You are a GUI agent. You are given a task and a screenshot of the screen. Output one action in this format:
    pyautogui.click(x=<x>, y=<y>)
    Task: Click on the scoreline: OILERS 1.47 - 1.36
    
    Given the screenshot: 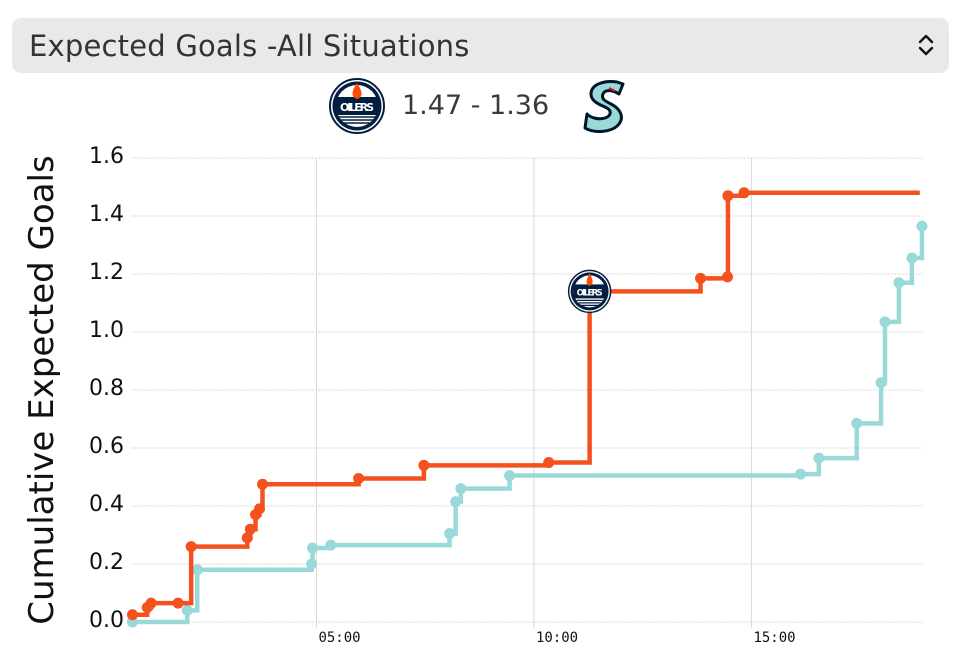 What is the action you would take?
    pyautogui.click(x=480, y=105)
    